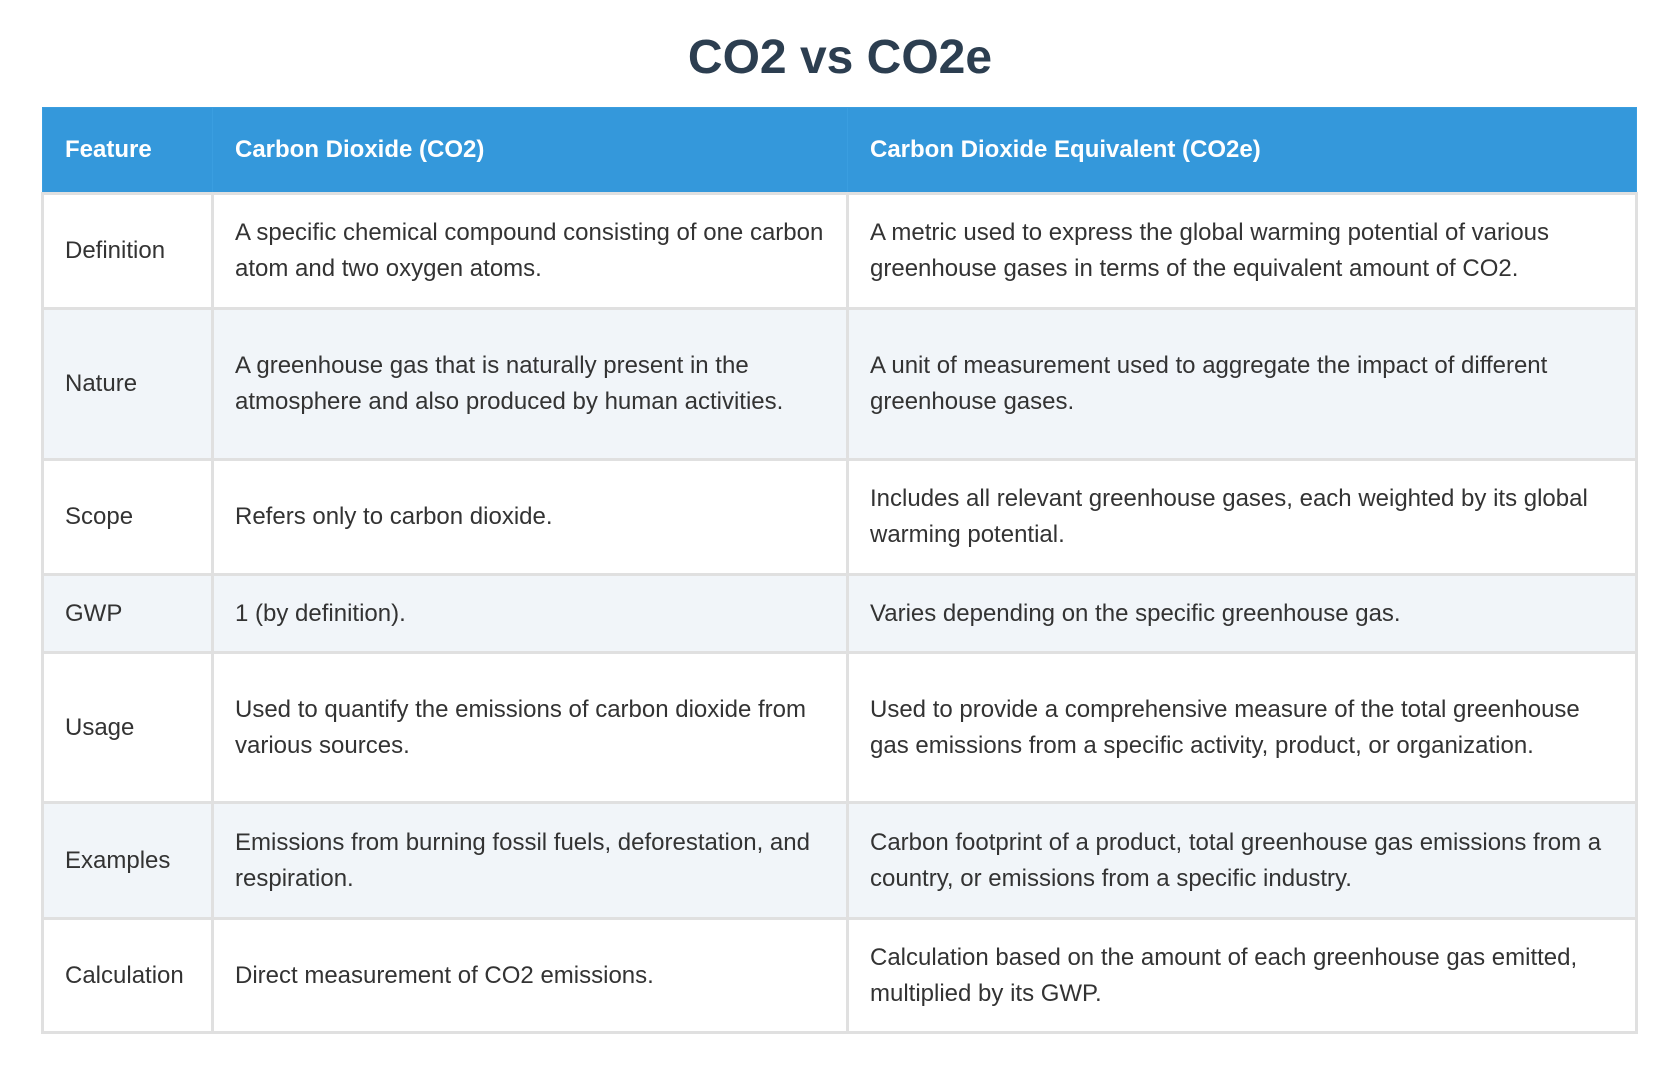 The width and height of the screenshot is (1680, 1074). I want to click on feature-cell: Examples, so click(127, 860).